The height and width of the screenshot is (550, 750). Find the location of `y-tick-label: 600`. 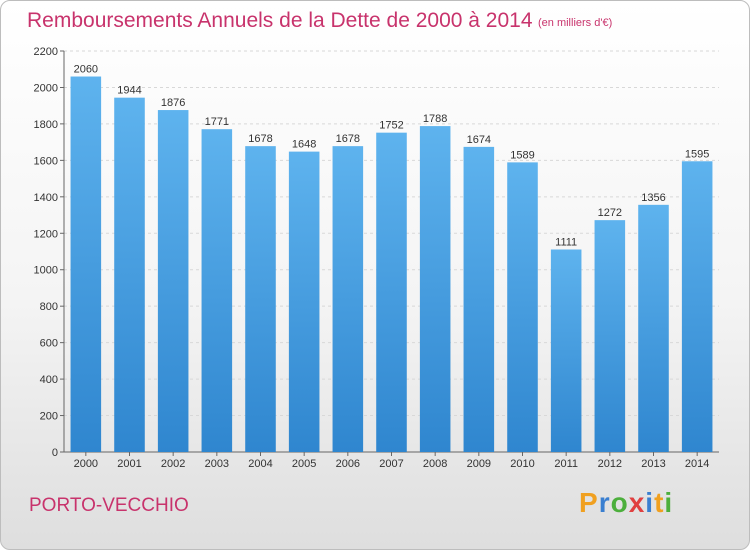

y-tick-label: 600 is located at coordinates (49, 344).